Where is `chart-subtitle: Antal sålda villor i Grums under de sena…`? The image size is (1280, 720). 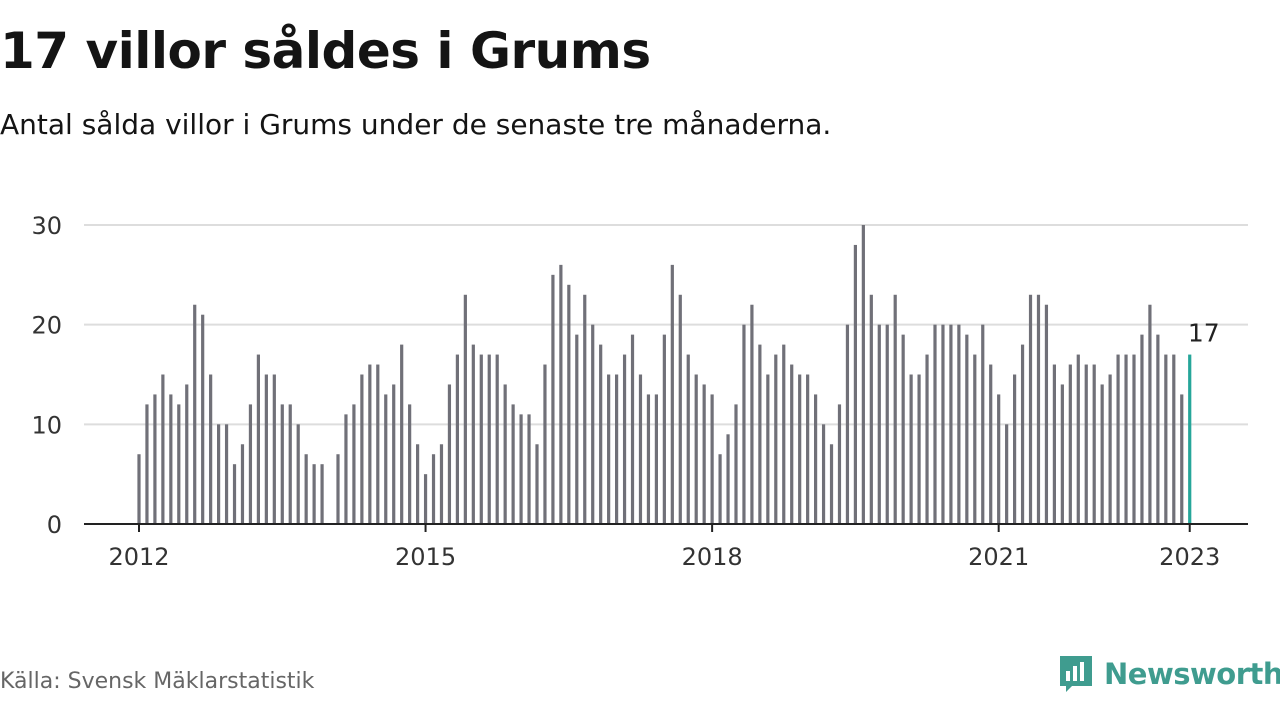
chart-subtitle: Antal sålda villor i Grums under de sena… is located at coordinates (416, 124).